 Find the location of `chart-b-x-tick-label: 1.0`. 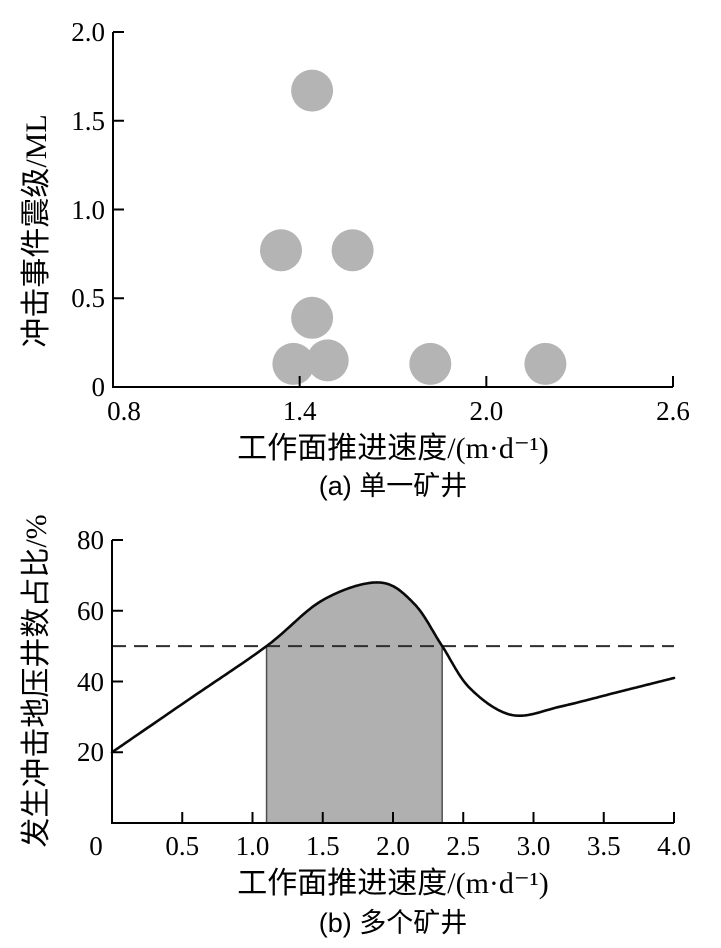

chart-b-x-tick-label: 1.0 is located at coordinates (252, 846).